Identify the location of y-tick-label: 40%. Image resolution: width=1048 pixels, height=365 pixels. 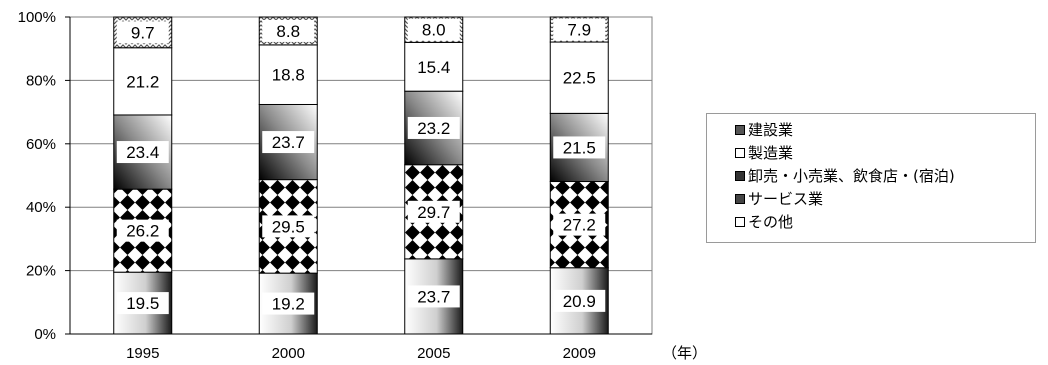
(41, 207).